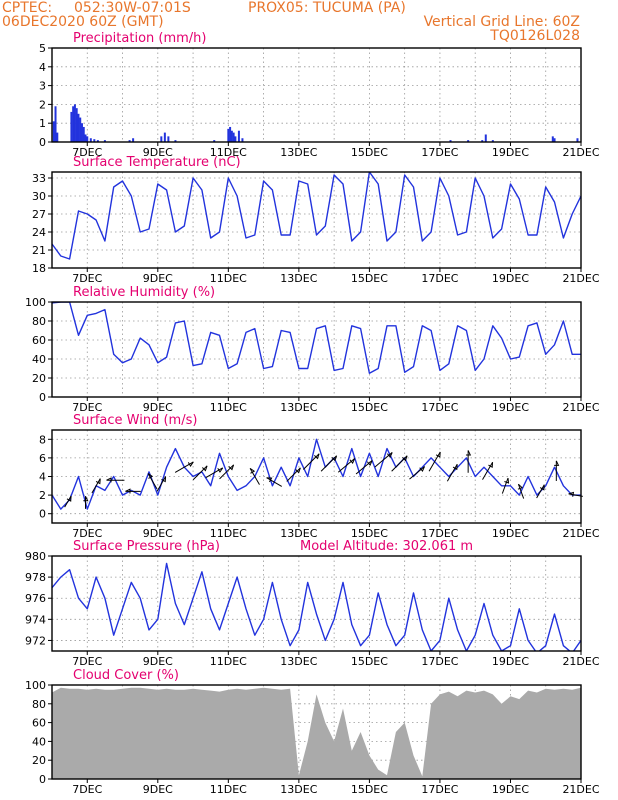  I want to click on panel-frame-precip, so click(316, 95).